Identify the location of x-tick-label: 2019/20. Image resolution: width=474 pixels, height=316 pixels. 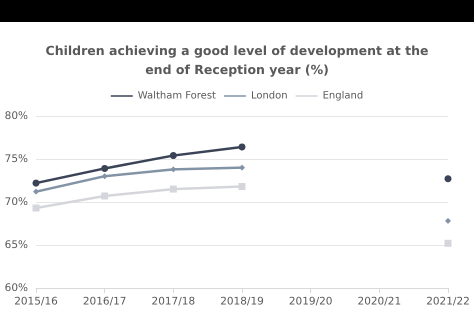
(310, 302).